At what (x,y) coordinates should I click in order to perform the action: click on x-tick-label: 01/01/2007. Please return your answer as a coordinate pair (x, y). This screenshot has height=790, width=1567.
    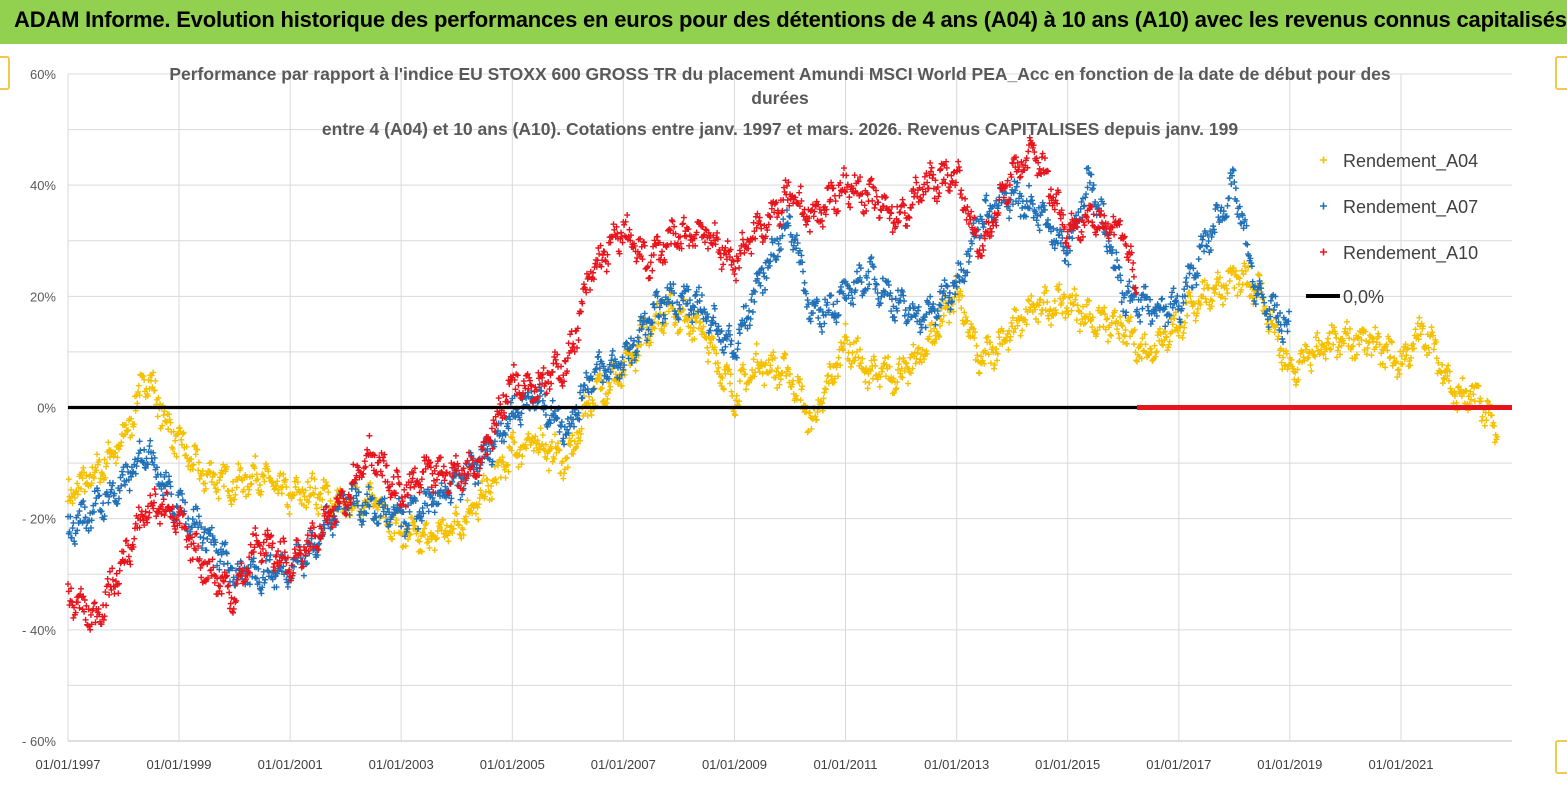
    Looking at the image, I should click on (623, 764).